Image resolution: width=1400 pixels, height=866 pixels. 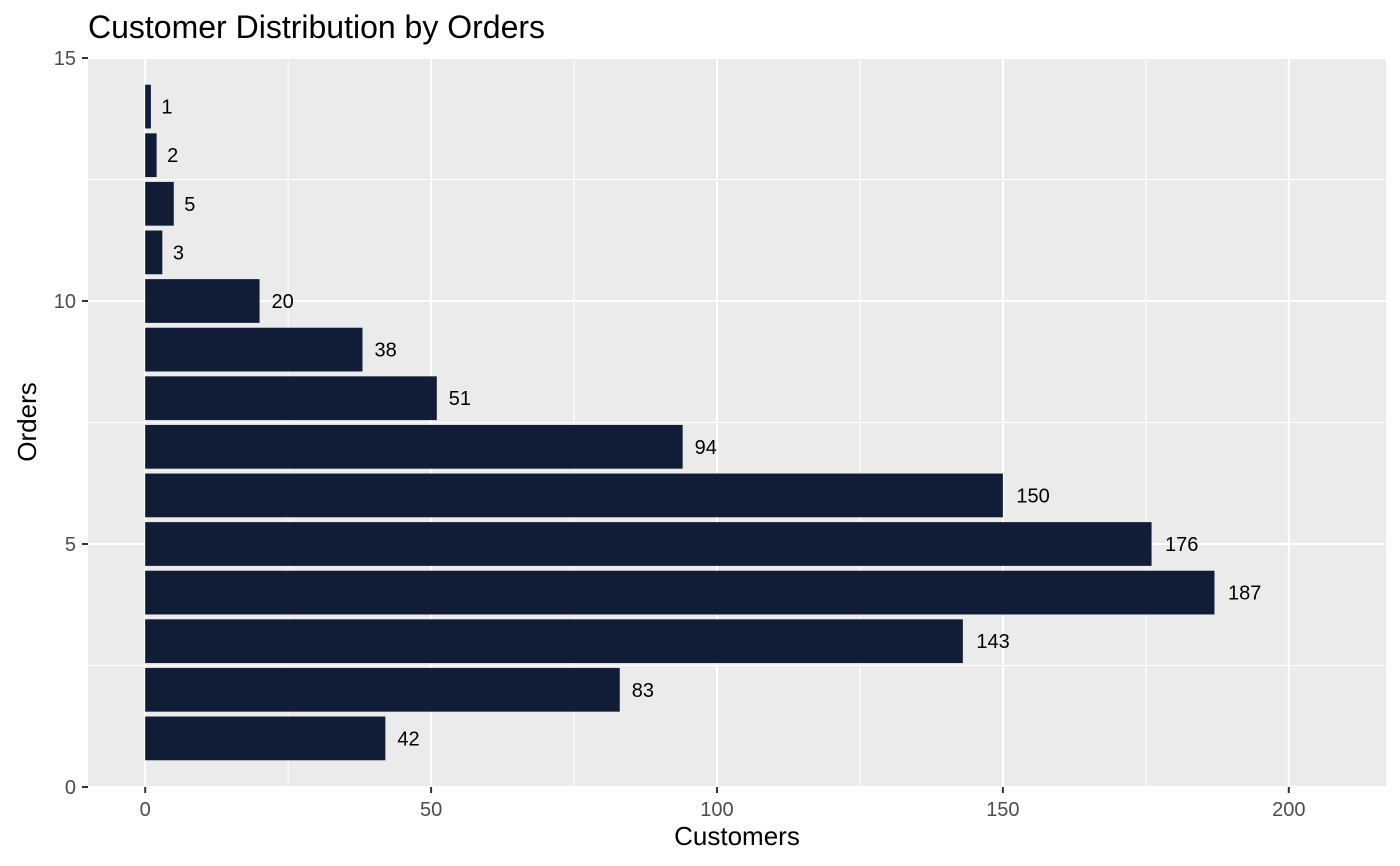 What do you see at coordinates (189, 205) in the screenshot?
I see `data-label: 5` at bounding box center [189, 205].